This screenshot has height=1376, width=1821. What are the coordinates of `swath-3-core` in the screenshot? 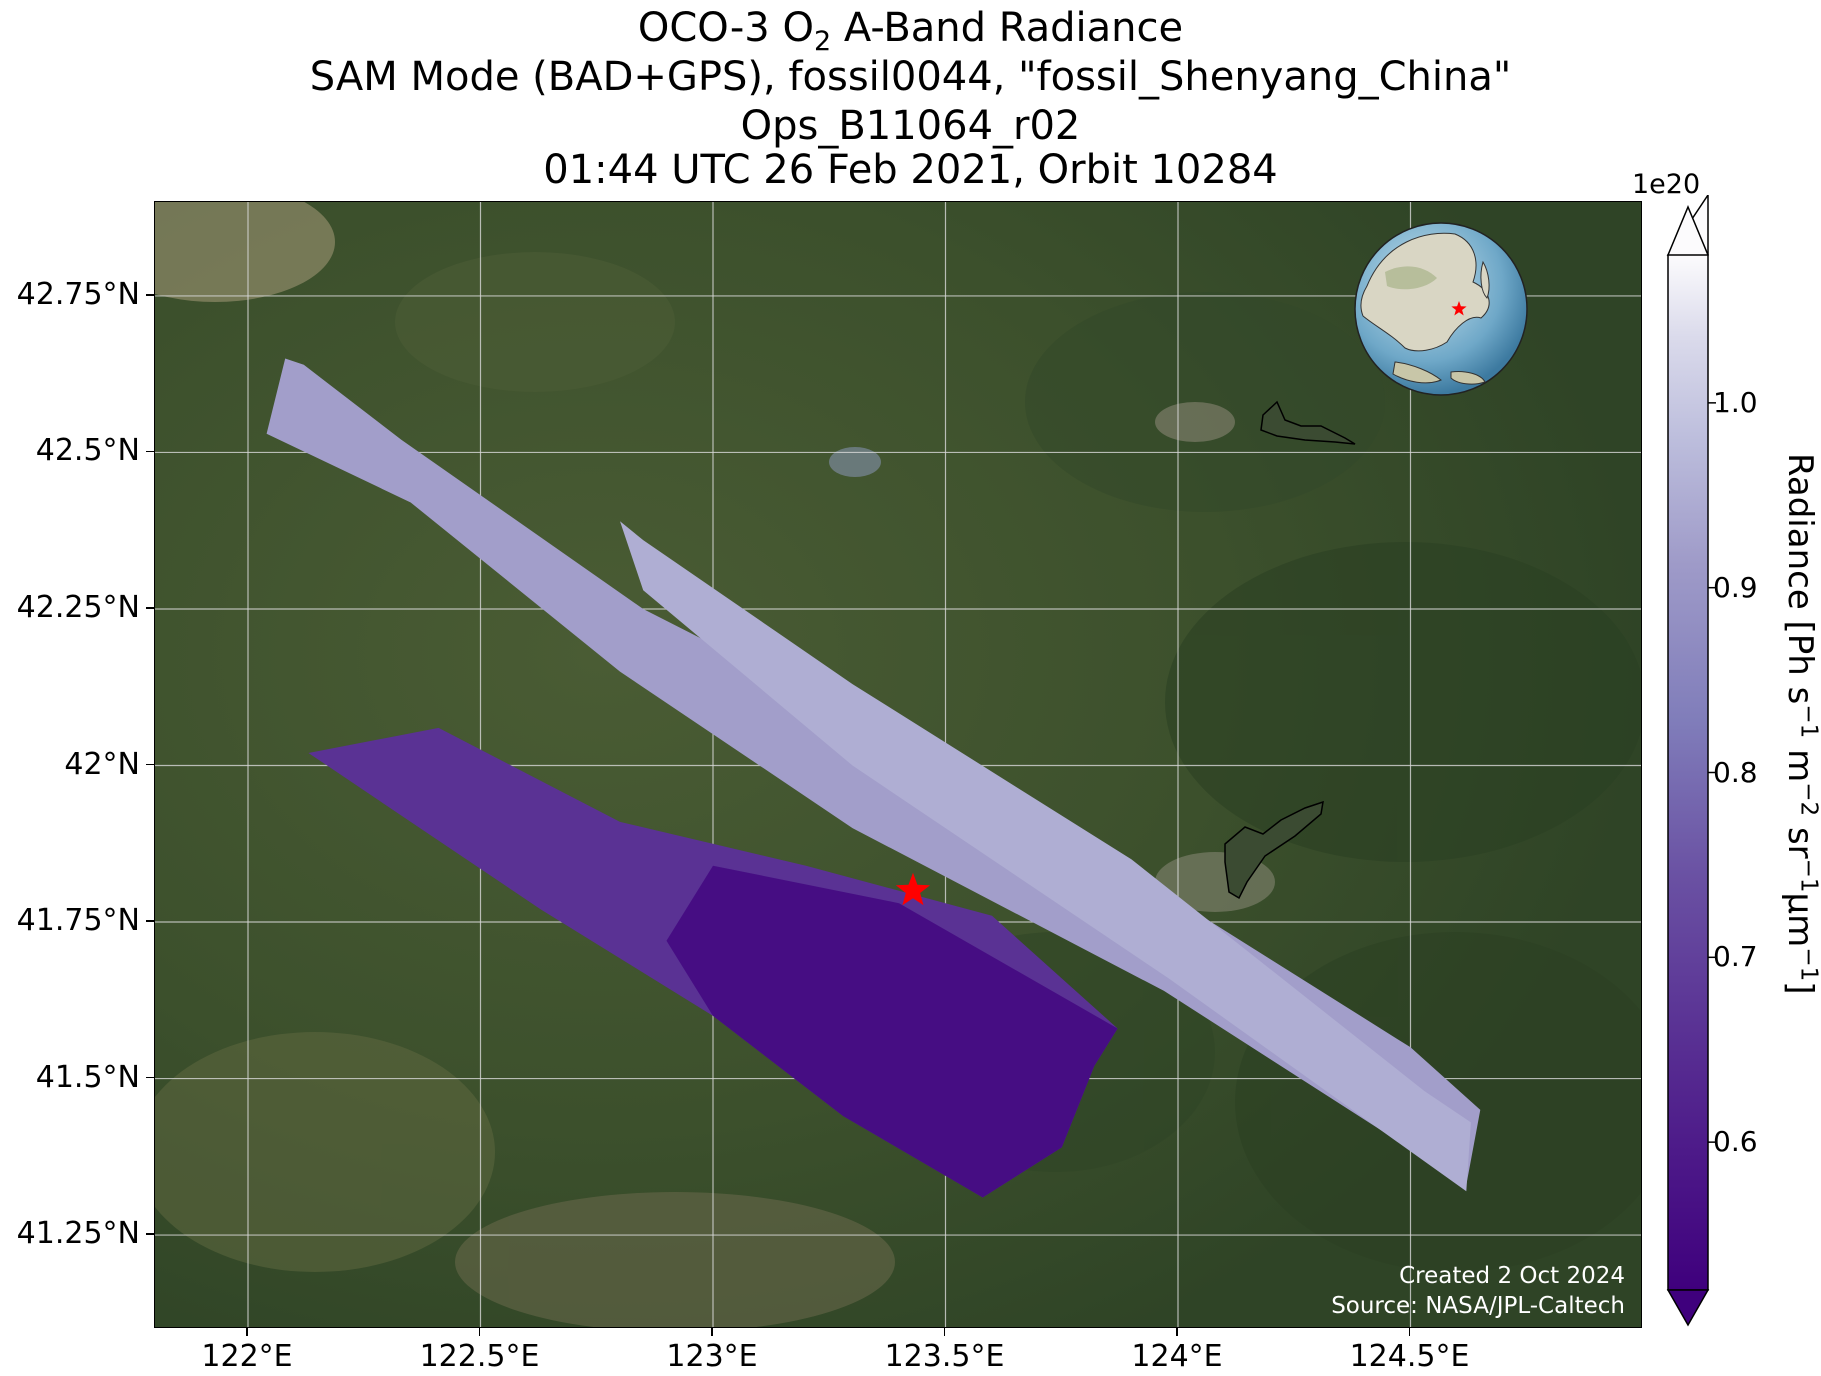 It's located at (892, 1031).